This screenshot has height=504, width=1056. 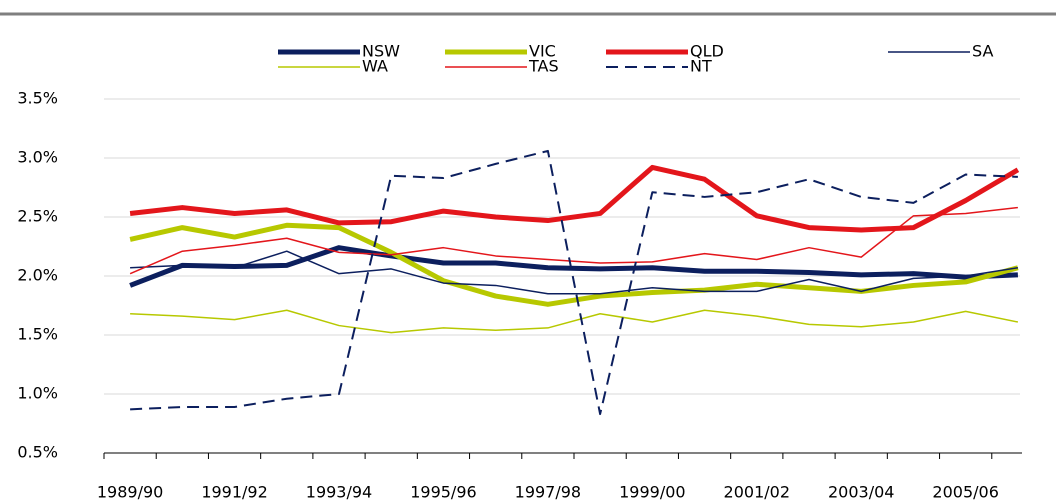 What do you see at coordinates (37, 452) in the screenshot?
I see `y-tick-label: 0.5%` at bounding box center [37, 452].